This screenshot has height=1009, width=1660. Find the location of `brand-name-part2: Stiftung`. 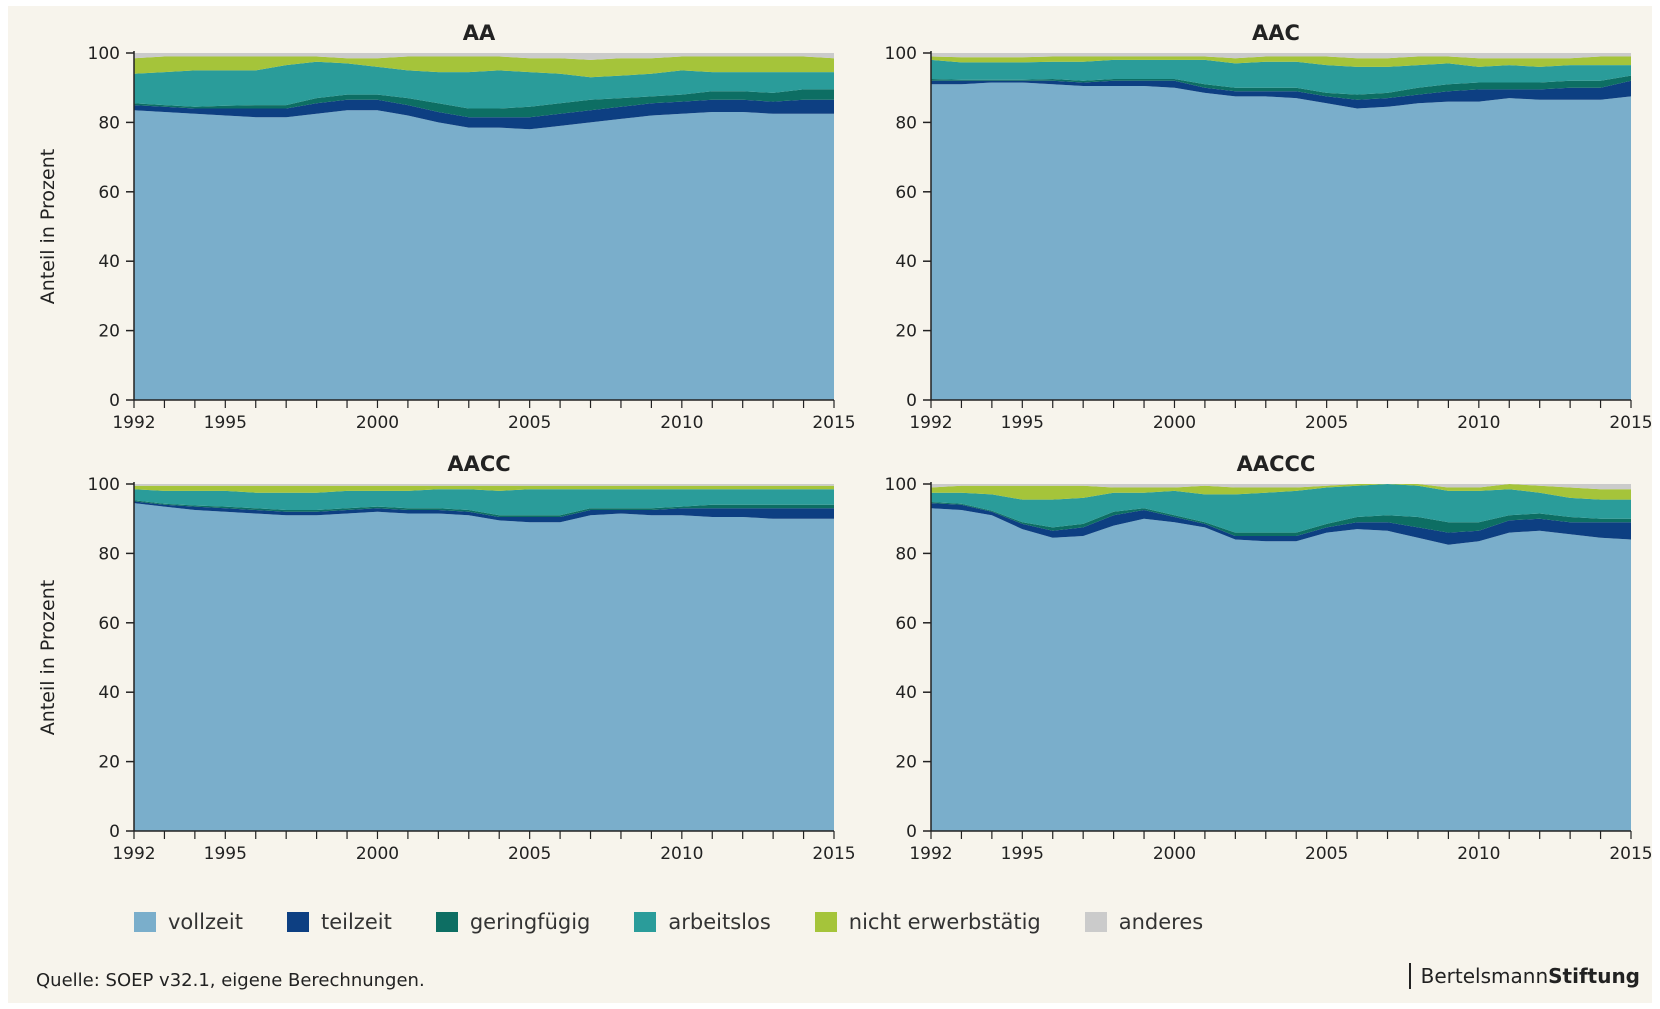

brand-name-part2: Stiftung is located at coordinates (1594, 976).